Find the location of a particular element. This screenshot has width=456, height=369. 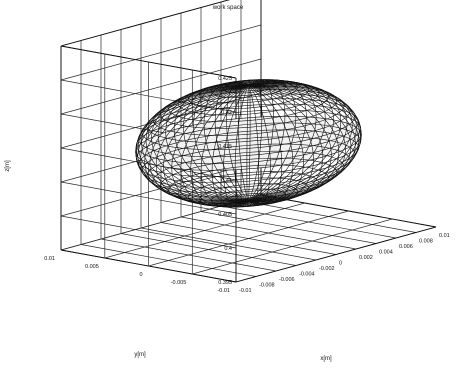

z-tick-label: 0.4 is located at coordinates (228, 249).